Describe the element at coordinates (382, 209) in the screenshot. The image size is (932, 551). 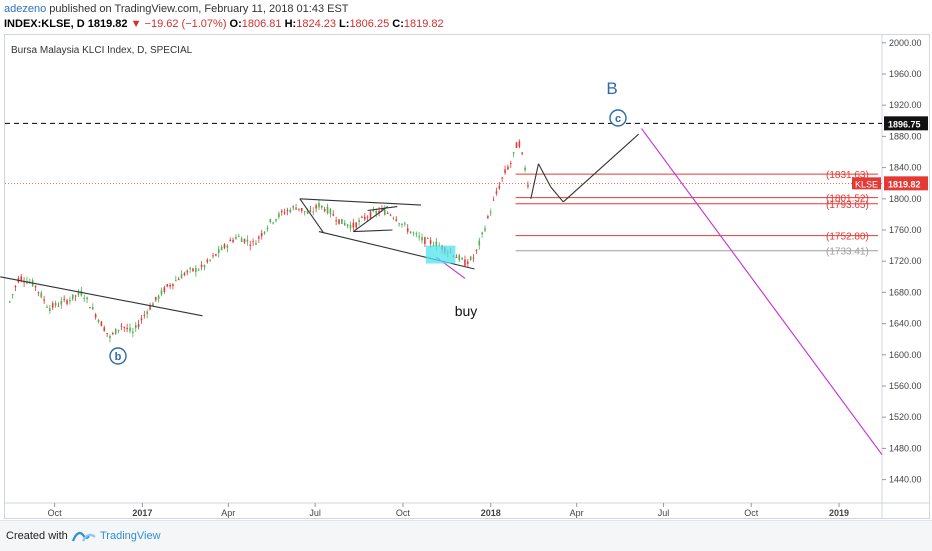
I see `inner-triangle-top` at that location.